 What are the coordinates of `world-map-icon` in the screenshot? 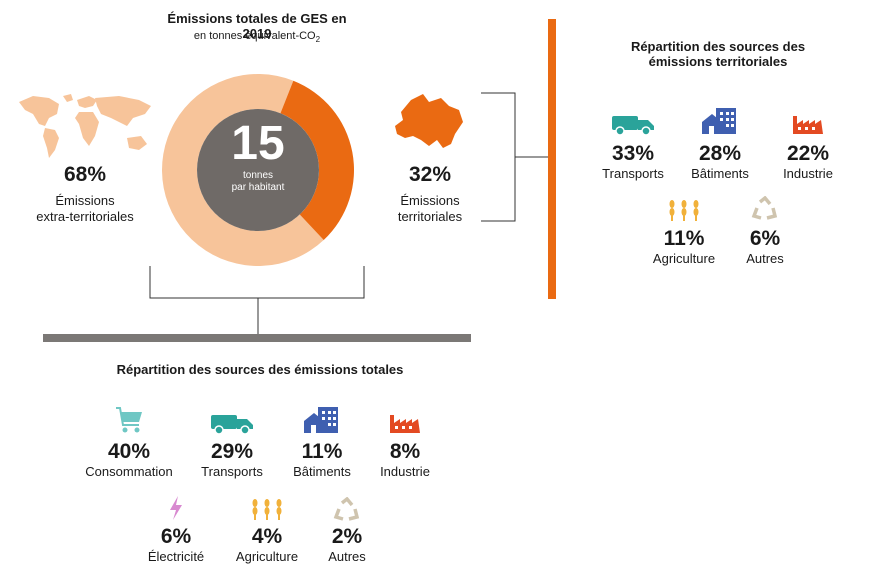 It's located at (85, 126).